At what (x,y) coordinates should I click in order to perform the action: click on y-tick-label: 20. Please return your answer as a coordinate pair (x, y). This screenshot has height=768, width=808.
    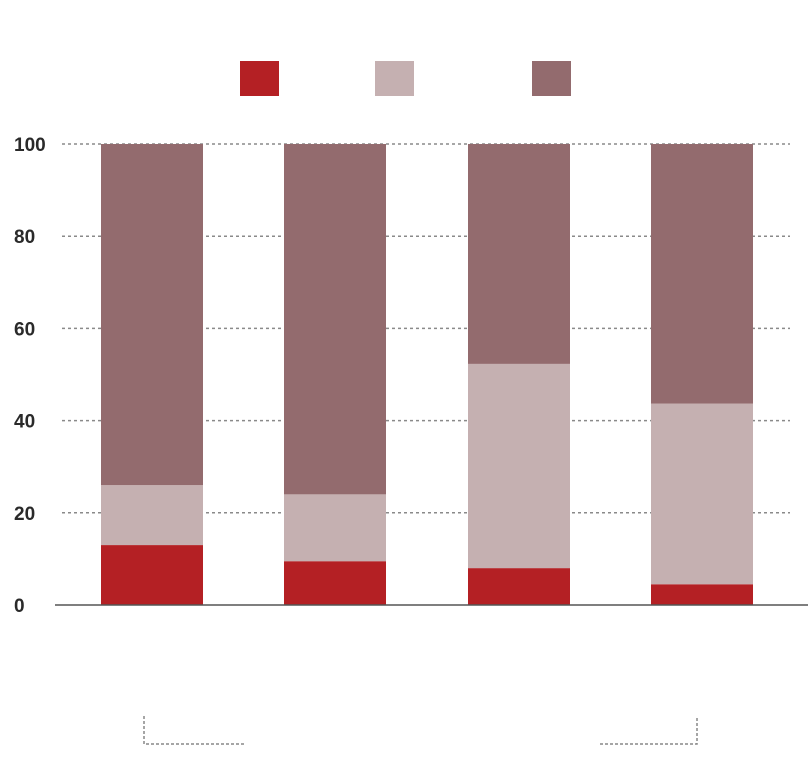
    Looking at the image, I should click on (24, 514).